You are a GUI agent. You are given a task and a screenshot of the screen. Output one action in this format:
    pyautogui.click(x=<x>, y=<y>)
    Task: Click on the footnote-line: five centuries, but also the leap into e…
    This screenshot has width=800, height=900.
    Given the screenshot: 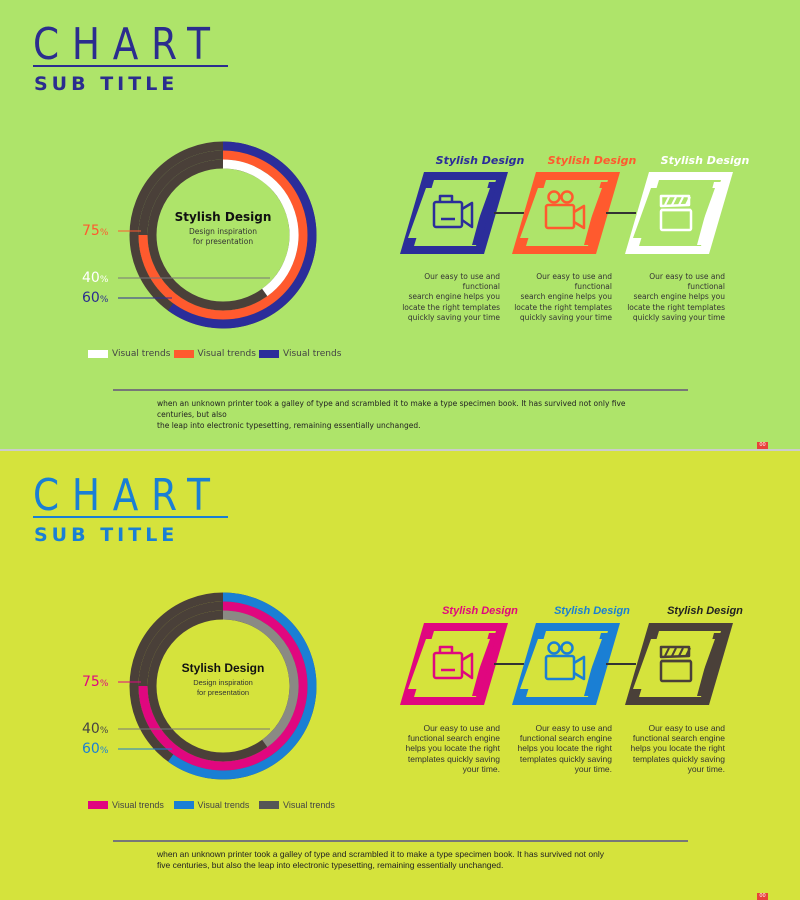 What is the action you would take?
    pyautogui.click(x=330, y=865)
    